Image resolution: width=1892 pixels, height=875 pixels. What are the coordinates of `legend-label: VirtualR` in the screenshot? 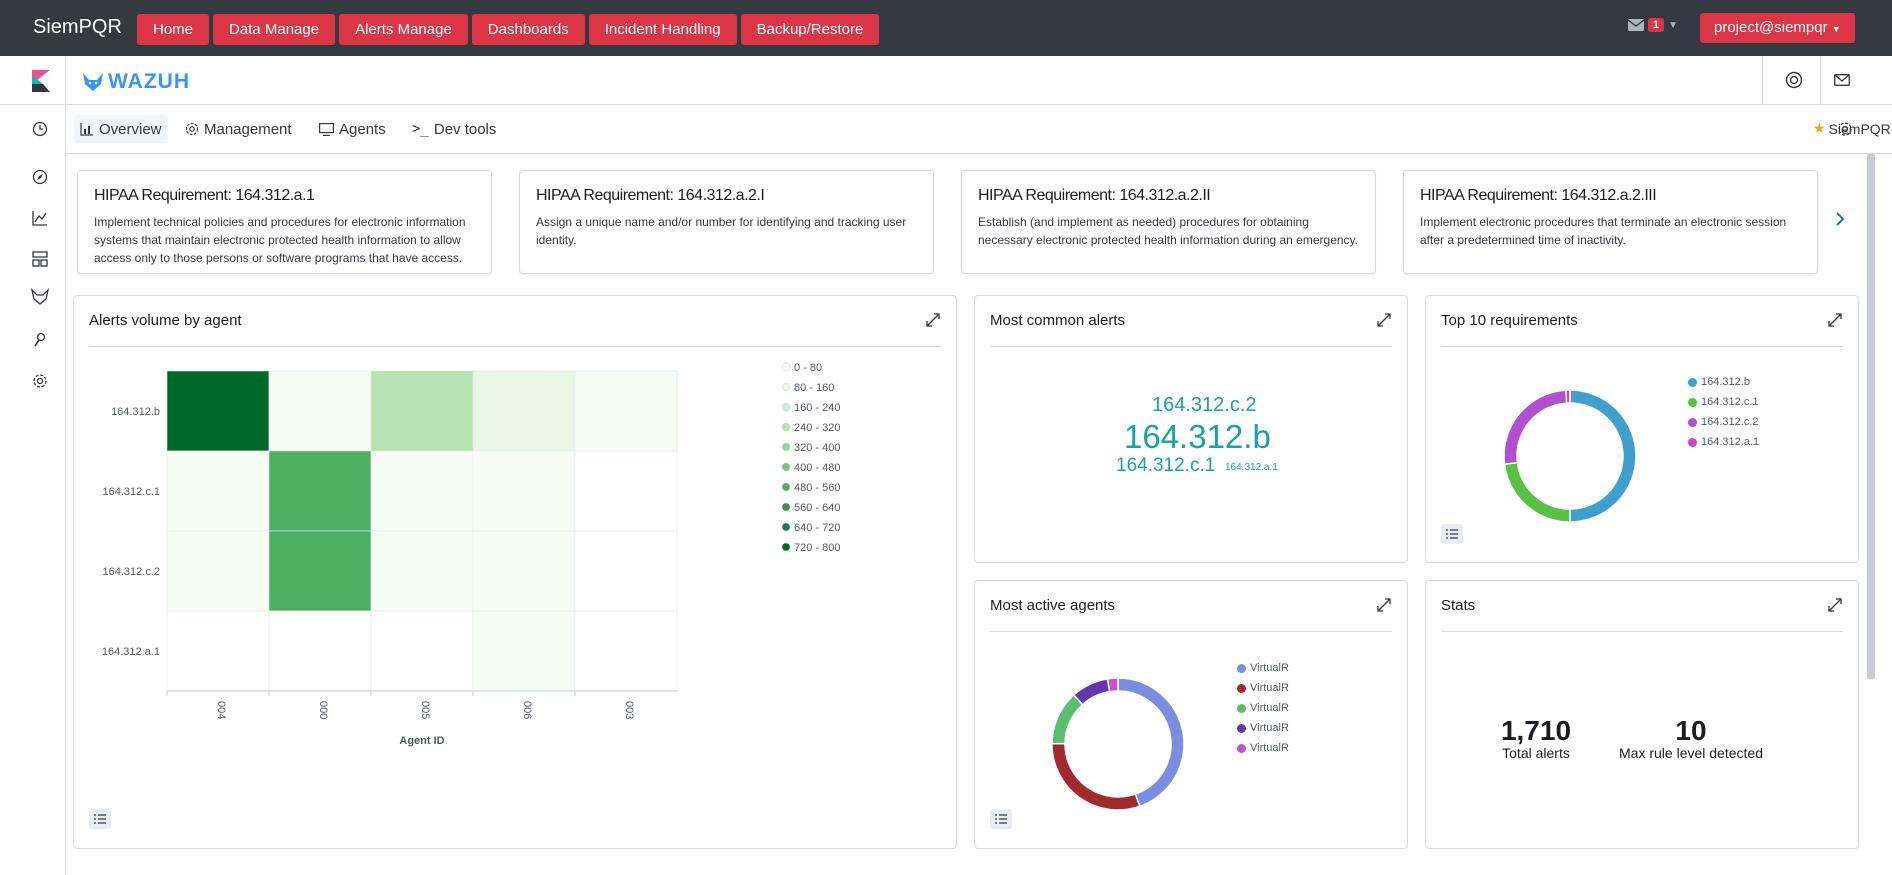 It's located at (1269, 668).